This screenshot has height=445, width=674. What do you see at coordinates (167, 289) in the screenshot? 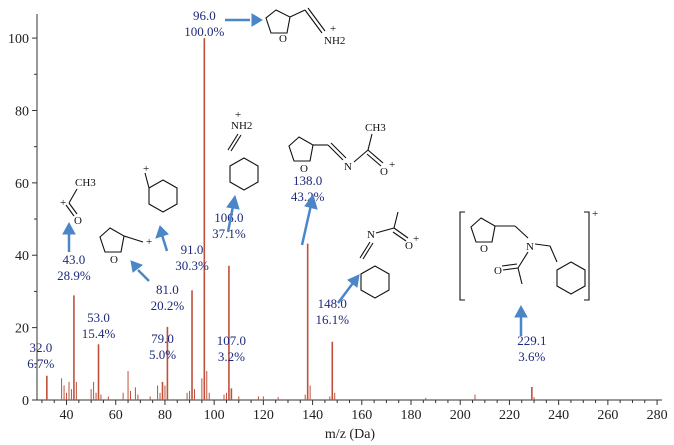
I see `peak-label-mz: 81.0` at bounding box center [167, 289].